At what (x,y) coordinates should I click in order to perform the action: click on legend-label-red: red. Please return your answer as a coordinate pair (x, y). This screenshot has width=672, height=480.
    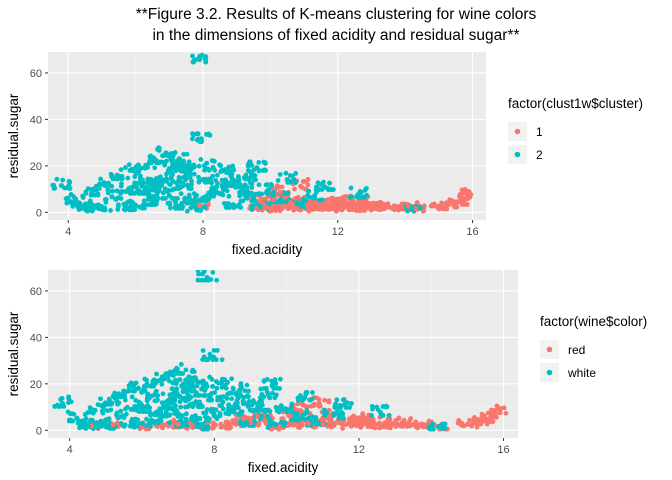
    Looking at the image, I should click on (576, 350).